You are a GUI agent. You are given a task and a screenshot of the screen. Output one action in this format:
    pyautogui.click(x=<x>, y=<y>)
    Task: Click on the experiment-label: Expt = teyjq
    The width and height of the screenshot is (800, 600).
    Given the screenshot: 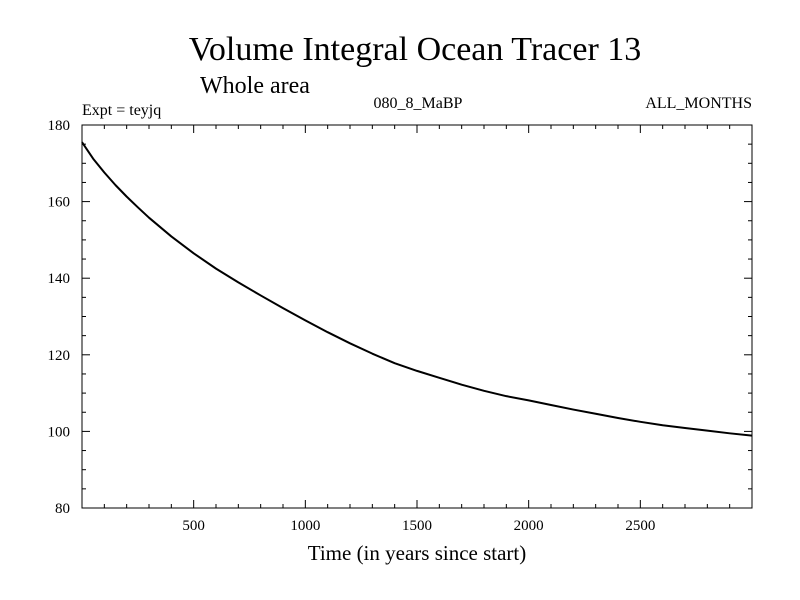 What is the action you would take?
    pyautogui.click(x=121, y=110)
    